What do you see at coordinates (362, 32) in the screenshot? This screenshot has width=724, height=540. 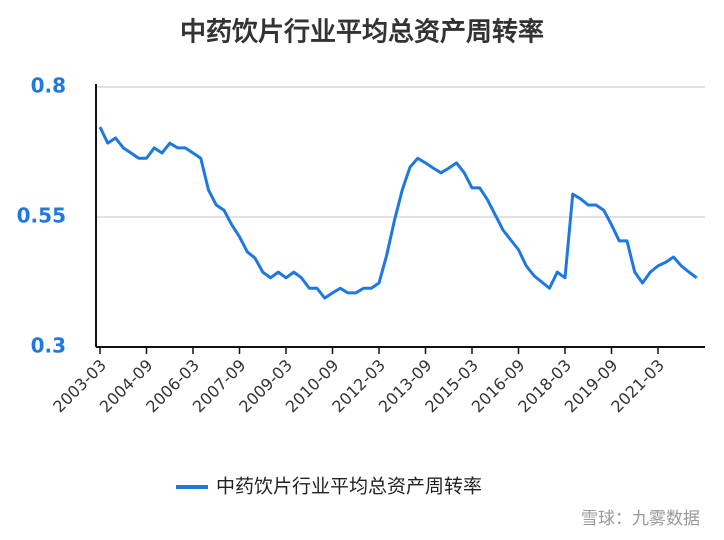 I see `chart-title: 中药饮片行业平均总资产周转率` at bounding box center [362, 32].